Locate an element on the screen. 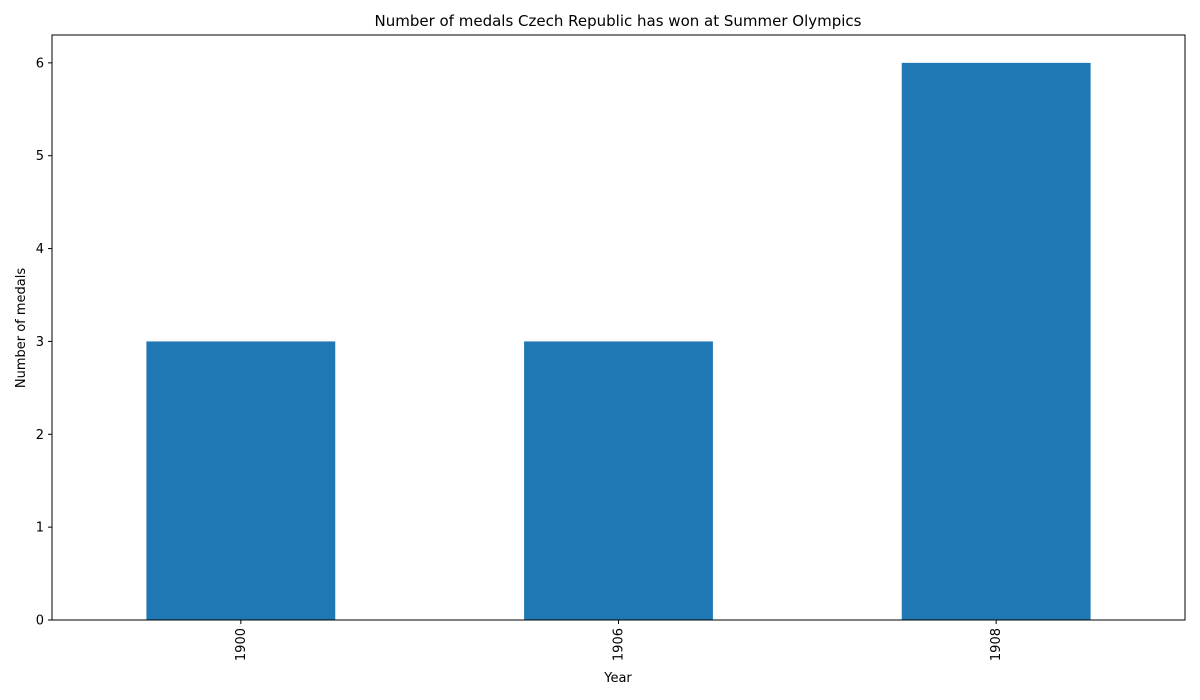  x-axis-ticks: 1900 1906 1908 is located at coordinates (619, 640).